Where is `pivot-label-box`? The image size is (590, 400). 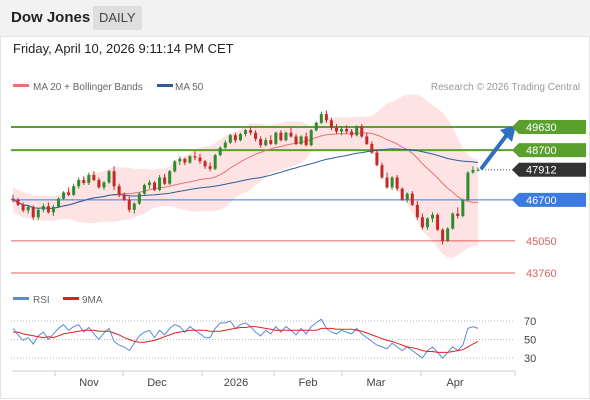
pivot-label-box is located at coordinates (552, 199).